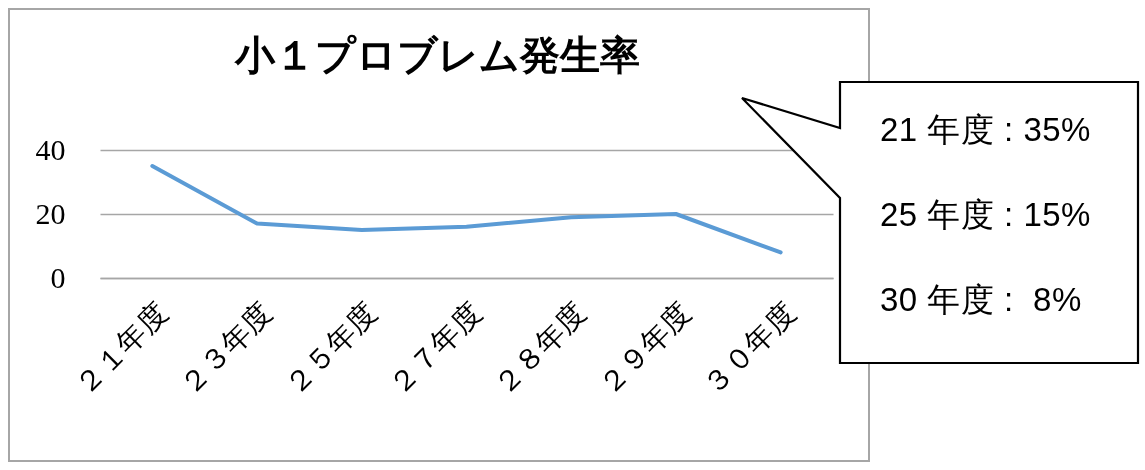 This screenshot has height=470, width=1145. What do you see at coordinates (330, 349) in the screenshot?
I see `x-tick-label: ２５年度` at bounding box center [330, 349].